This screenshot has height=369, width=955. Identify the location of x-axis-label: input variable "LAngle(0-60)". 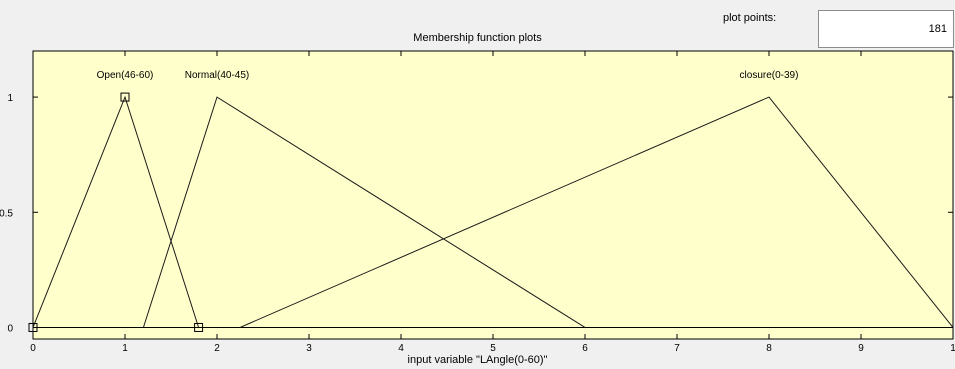
(477, 360).